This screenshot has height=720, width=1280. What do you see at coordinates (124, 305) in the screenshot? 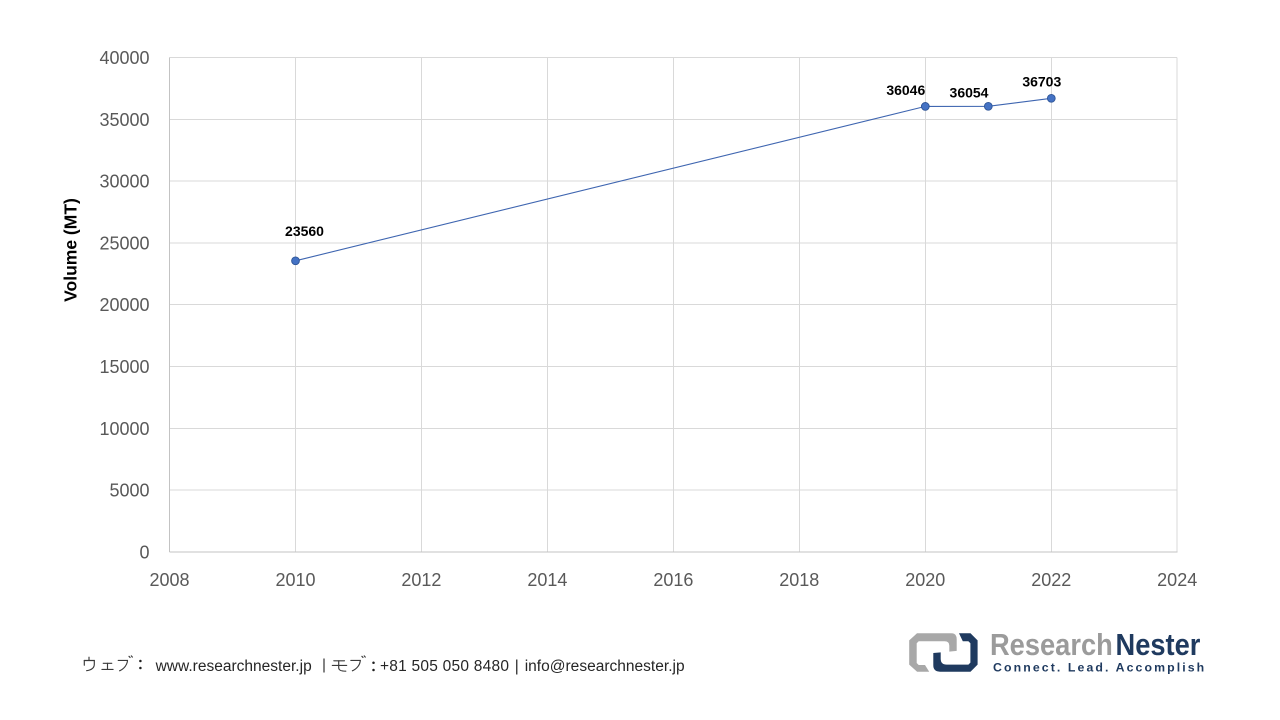
I see `svg-text: 20000` at bounding box center [124, 305].